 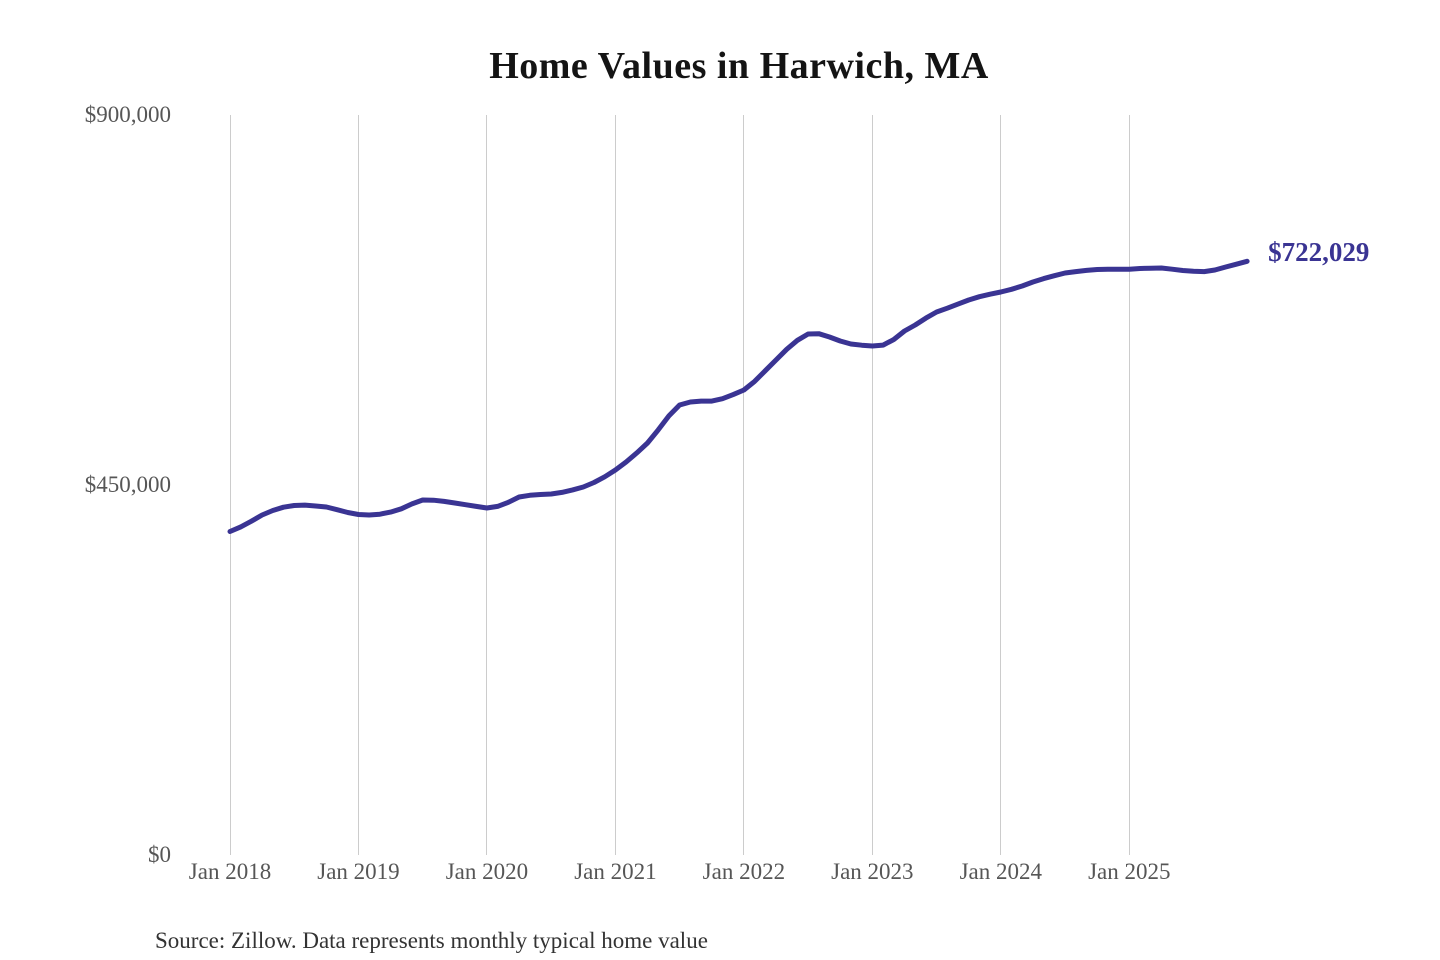 I want to click on gridline-jan-2021, so click(x=615, y=485).